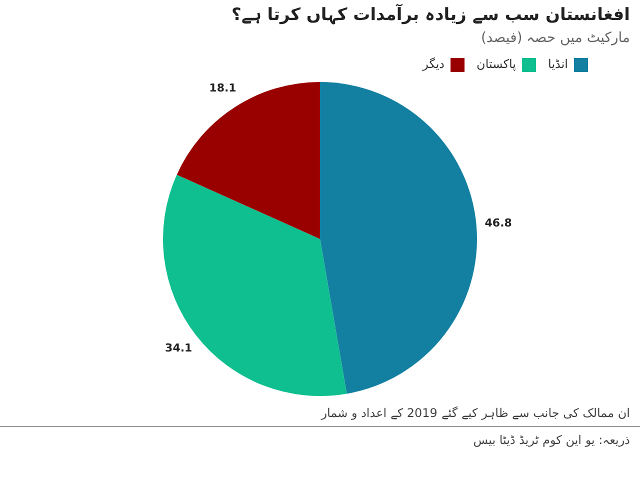  I want to click on legend-label: انڈیا, so click(558, 64).